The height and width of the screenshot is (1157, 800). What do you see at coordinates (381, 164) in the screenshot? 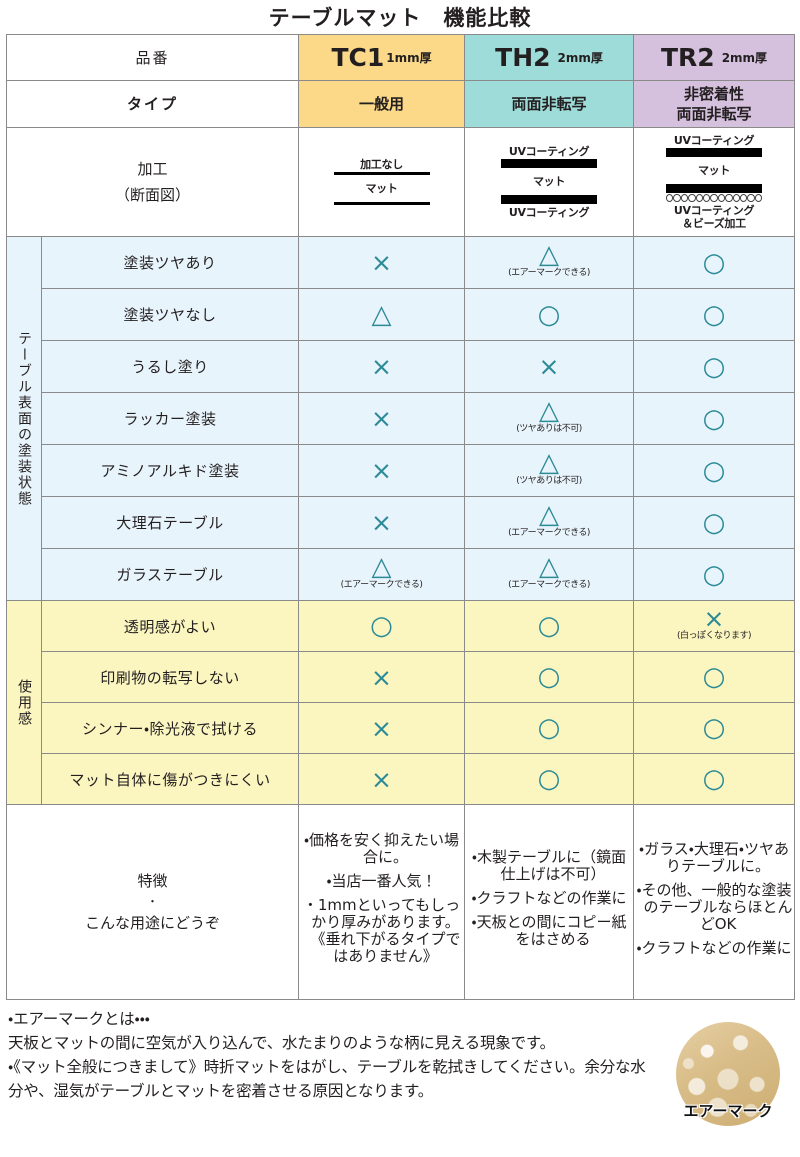
I see `diagram-top-label: 加工なし` at bounding box center [381, 164].